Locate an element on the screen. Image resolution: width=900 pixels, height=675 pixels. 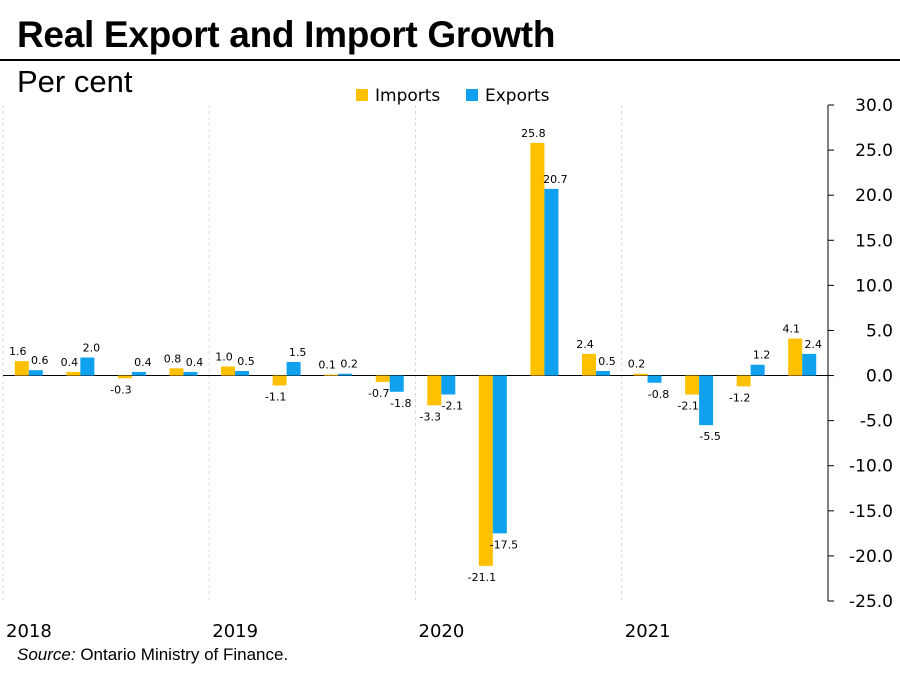
y-tick-label: -15.0 is located at coordinates (871, 512).